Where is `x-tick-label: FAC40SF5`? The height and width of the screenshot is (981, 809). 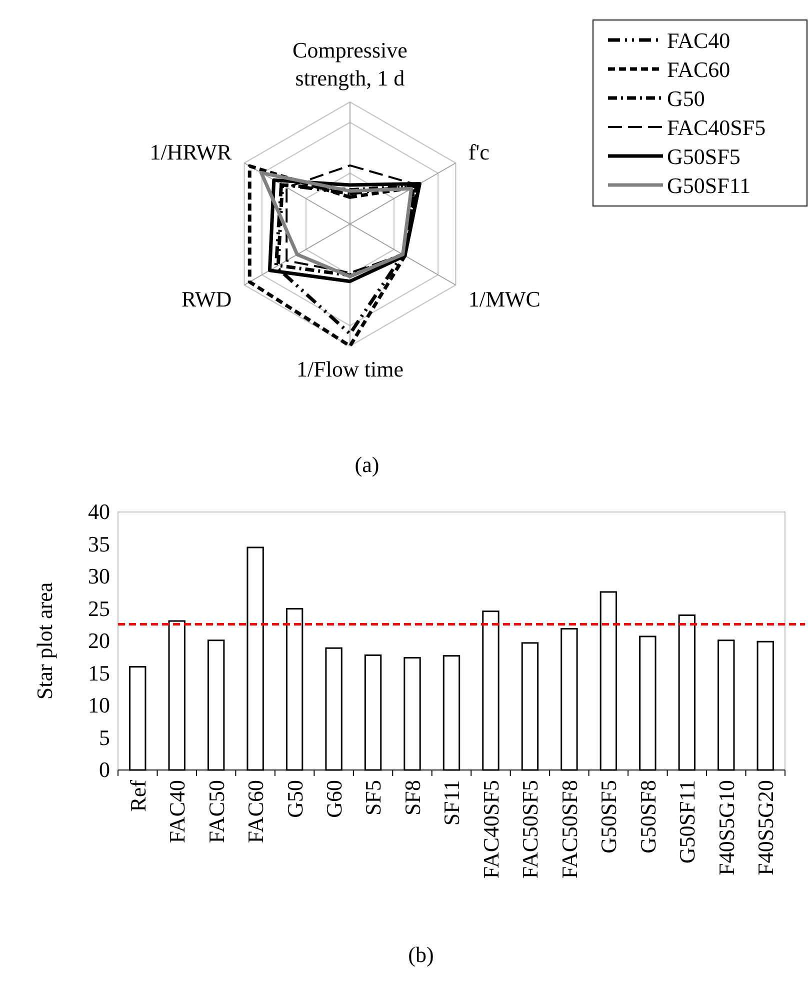
x-tick-label: FAC40SF5 is located at coordinates (491, 829).